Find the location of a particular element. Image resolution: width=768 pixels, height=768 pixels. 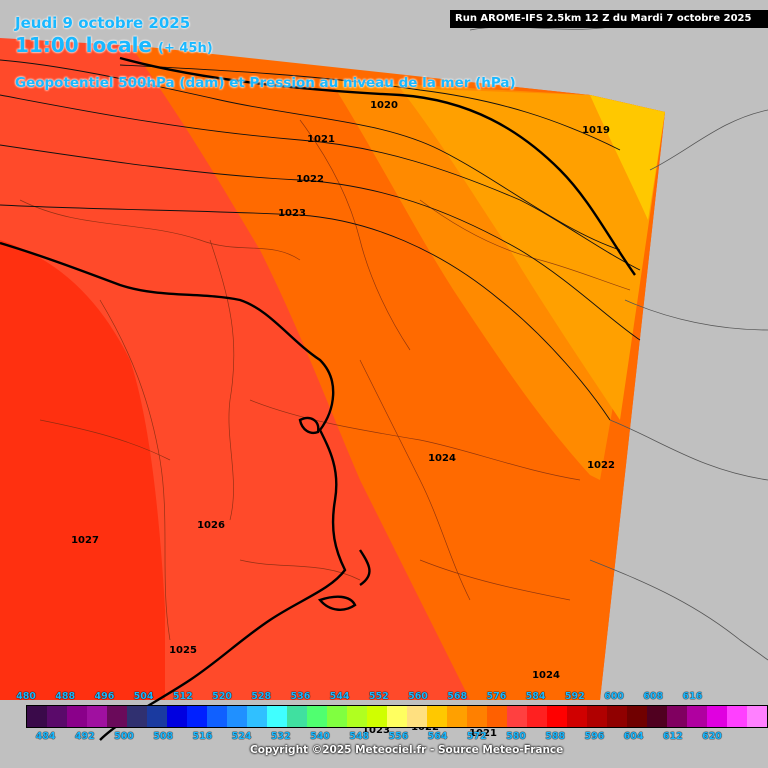

legend-tick-top: 576 is located at coordinates (496, 696).